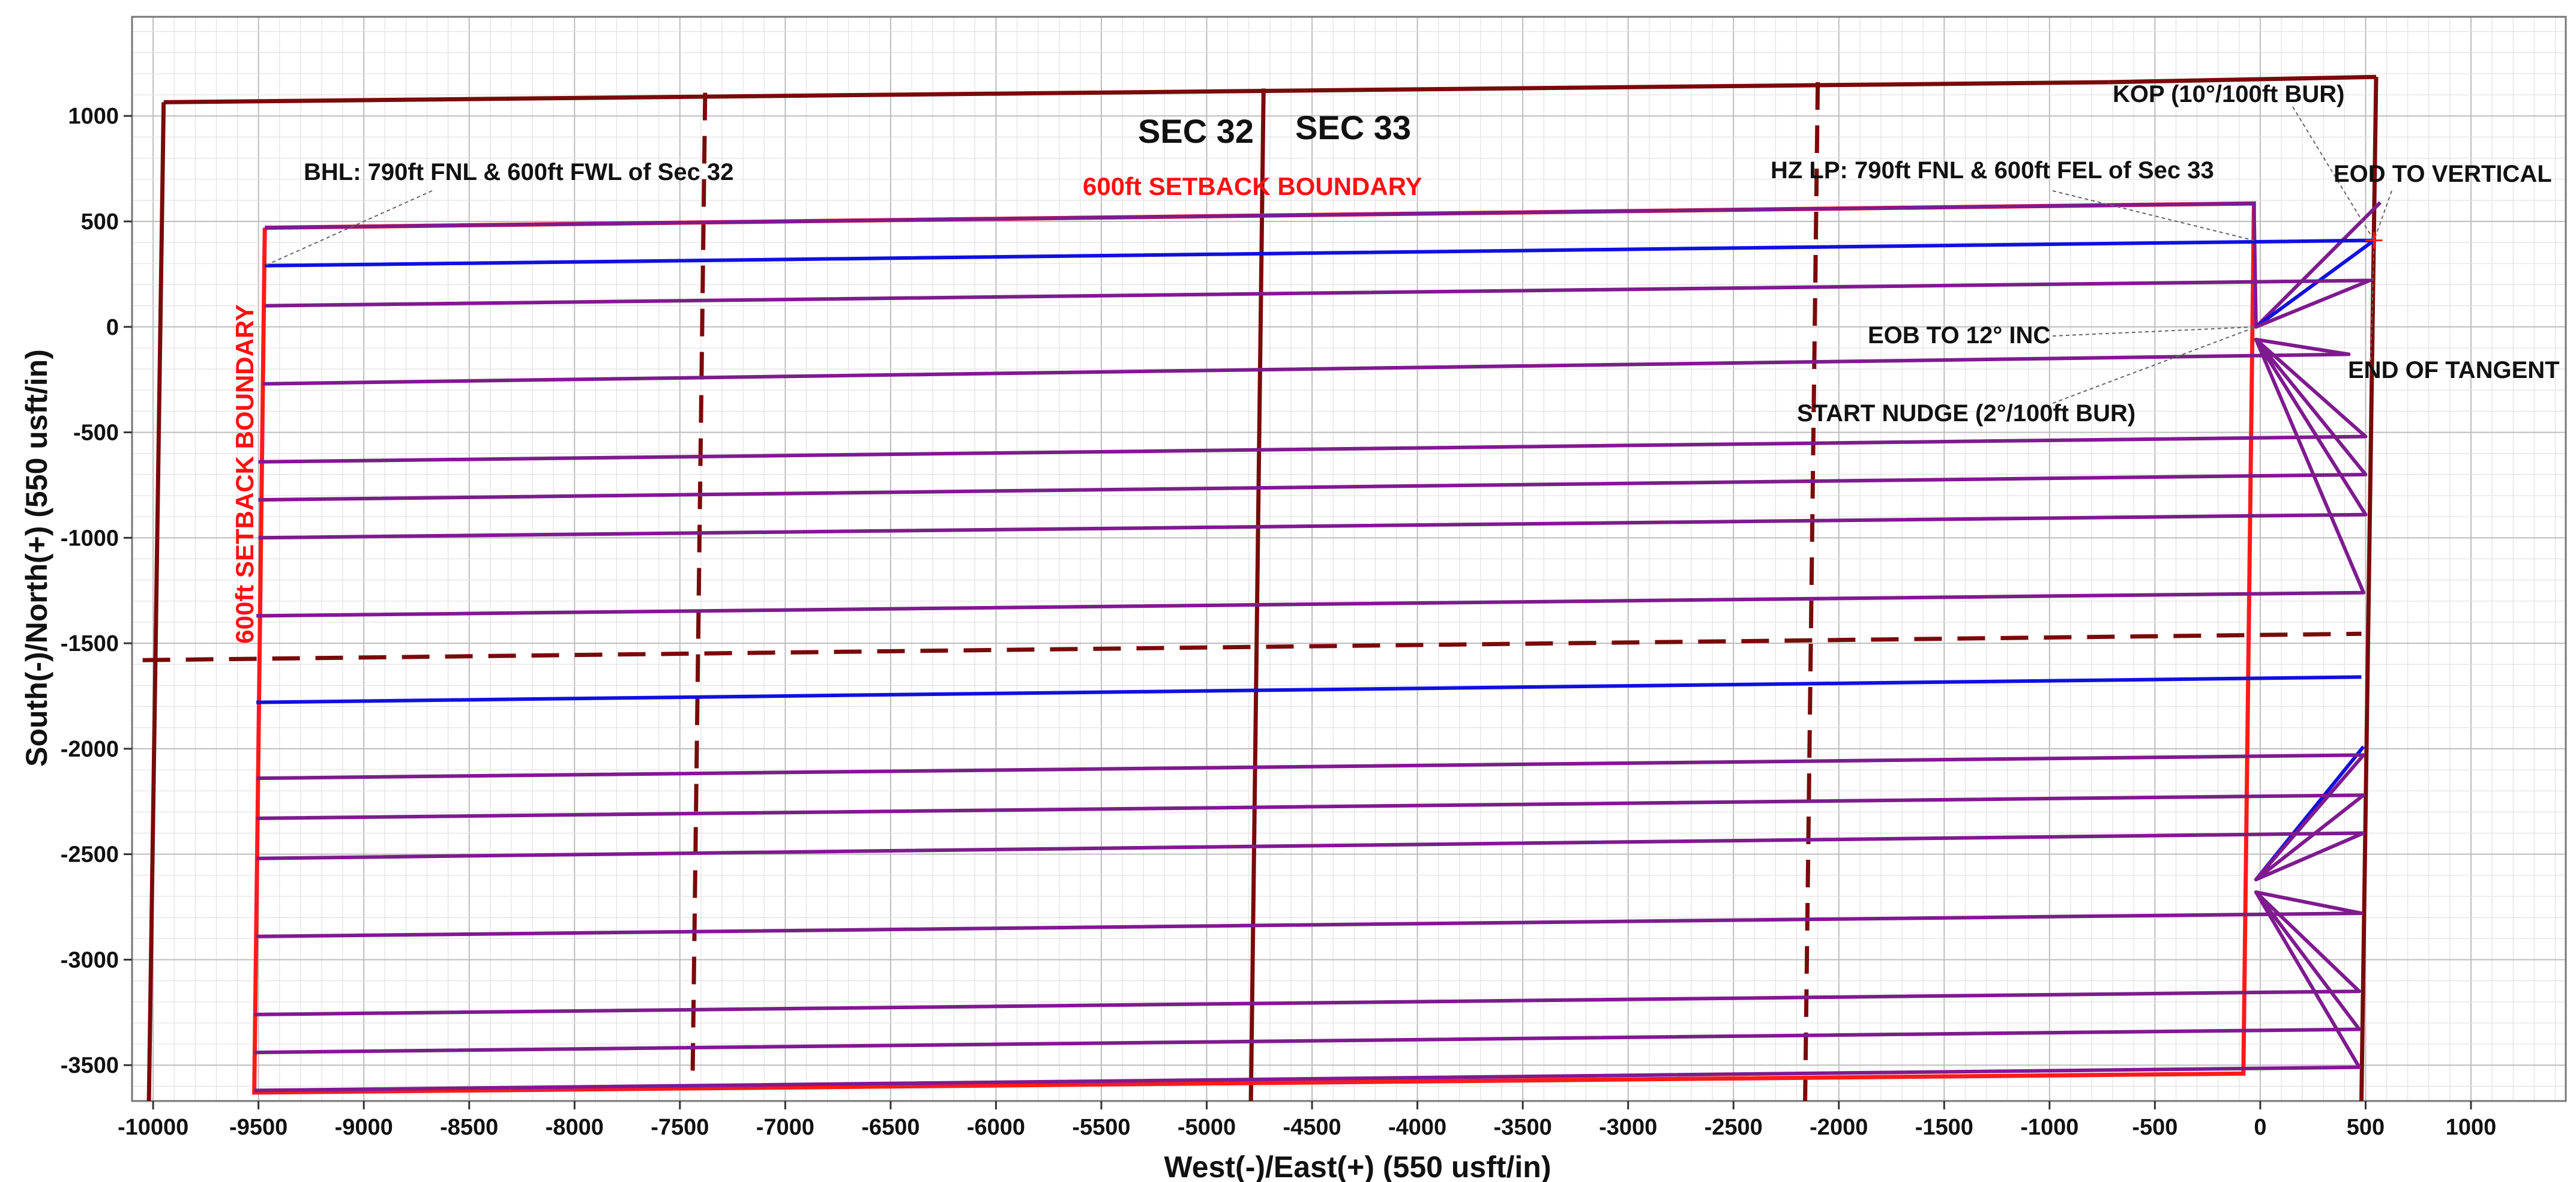  I want to click on y-tick-label: 1000, so click(93, 116).